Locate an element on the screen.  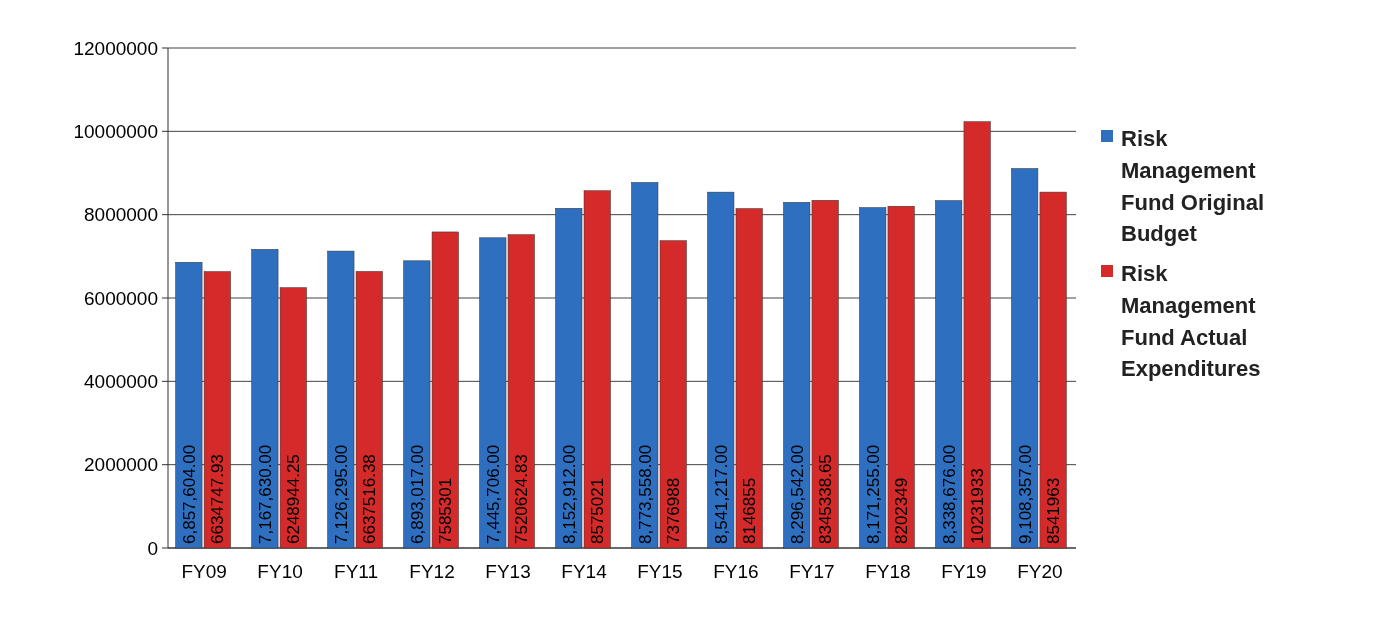
data-label: 8345338.65 is located at coordinates (826, 499).